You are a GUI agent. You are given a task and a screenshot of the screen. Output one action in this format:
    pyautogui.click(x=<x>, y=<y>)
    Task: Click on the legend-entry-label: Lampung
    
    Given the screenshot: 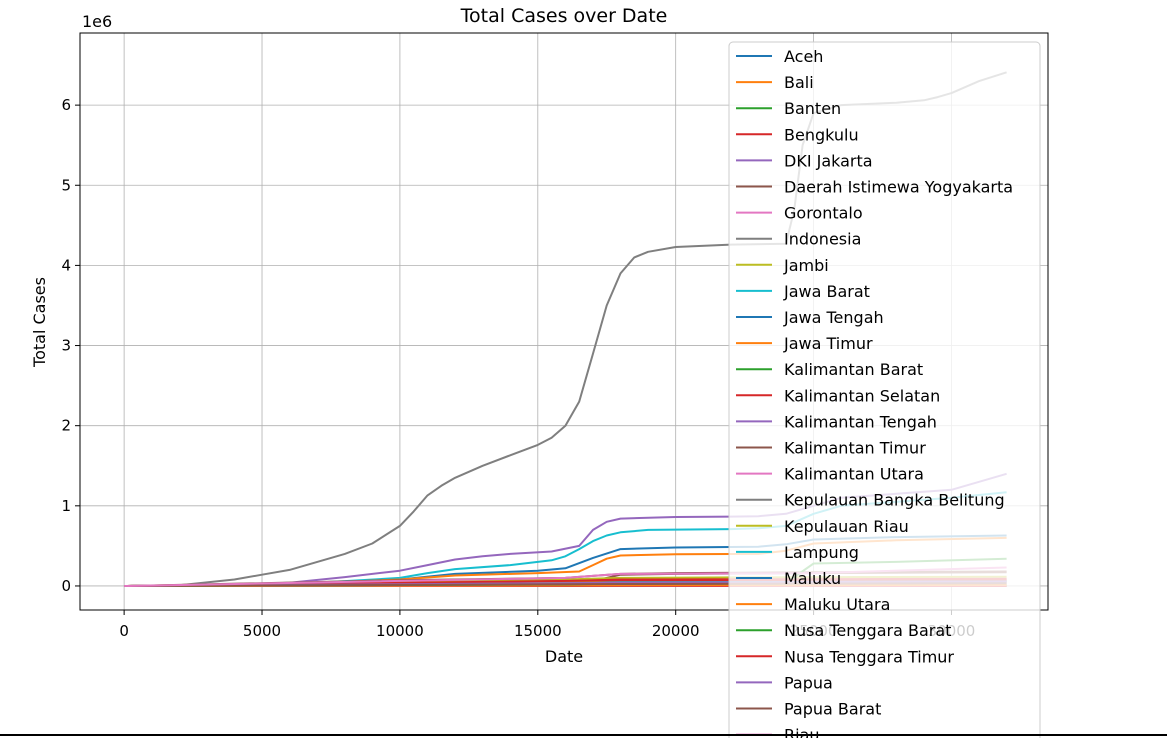 What is the action you would take?
    pyautogui.click(x=821, y=552)
    